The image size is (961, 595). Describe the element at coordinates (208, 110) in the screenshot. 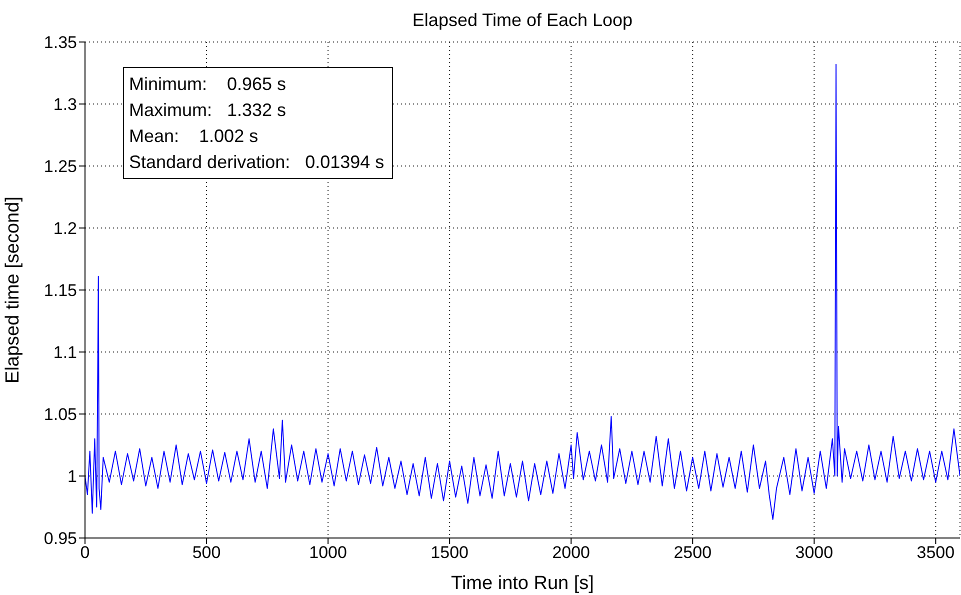

I see `annotation: Maximum: 1.332 s` at that location.